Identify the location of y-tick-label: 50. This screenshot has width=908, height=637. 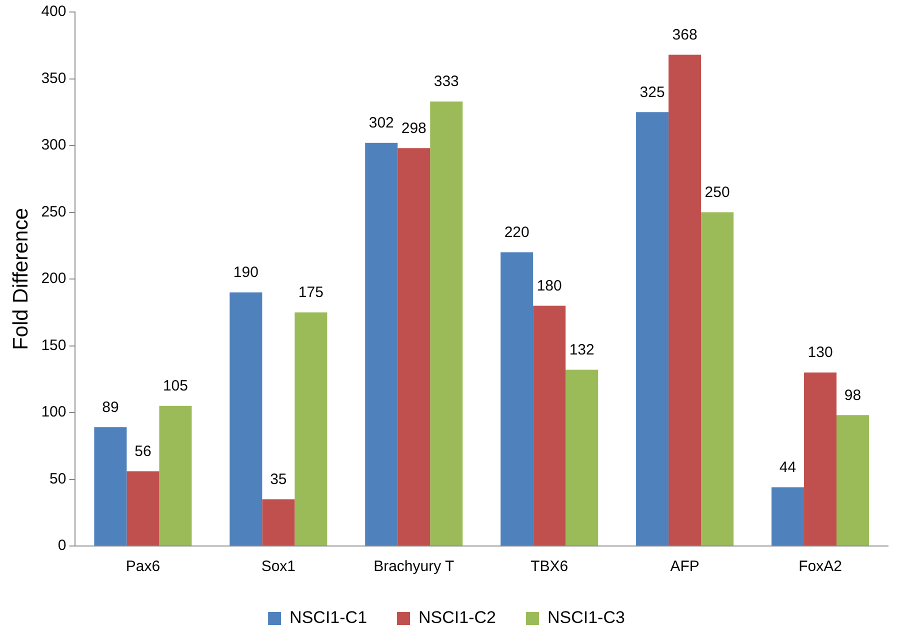
(58, 479).